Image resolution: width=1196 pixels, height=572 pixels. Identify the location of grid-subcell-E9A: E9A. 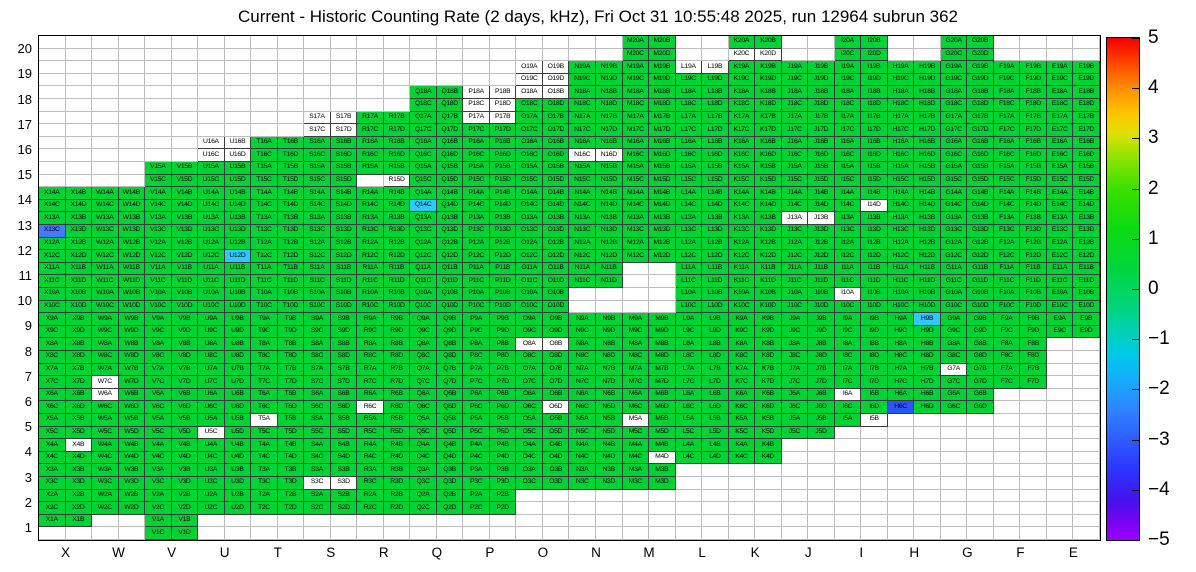
(1060, 319).